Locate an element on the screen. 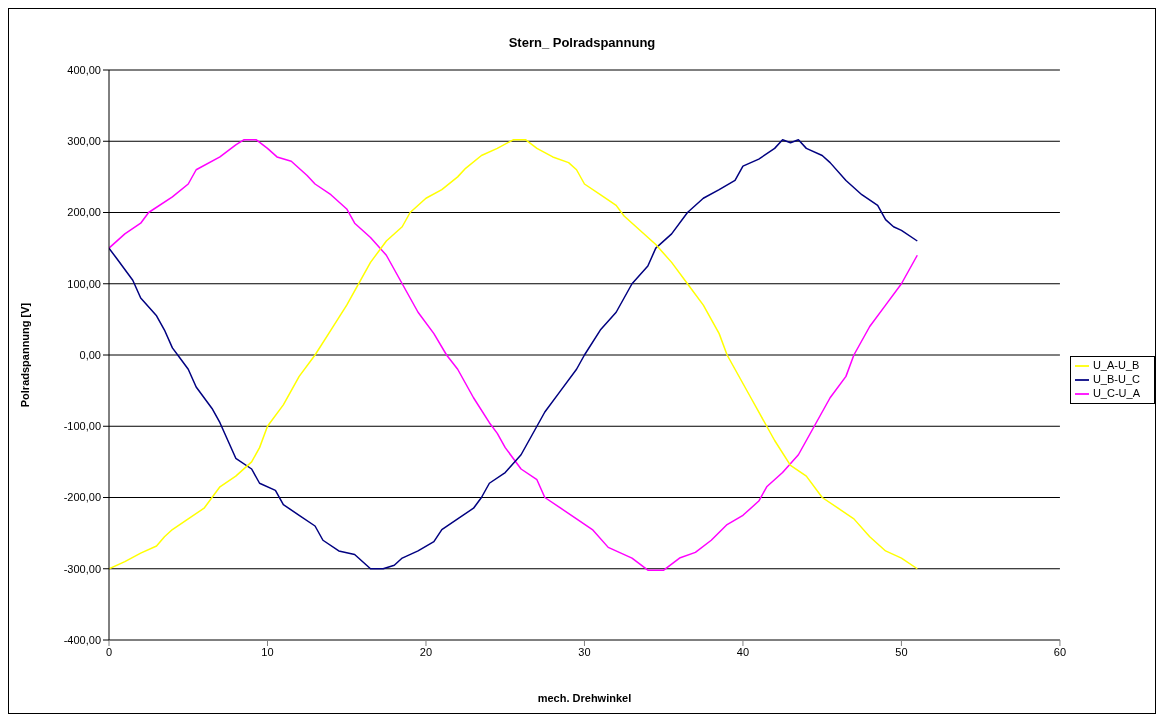 The image size is (1162, 720). y-tick-label: -100,00 is located at coordinates (82, 426).